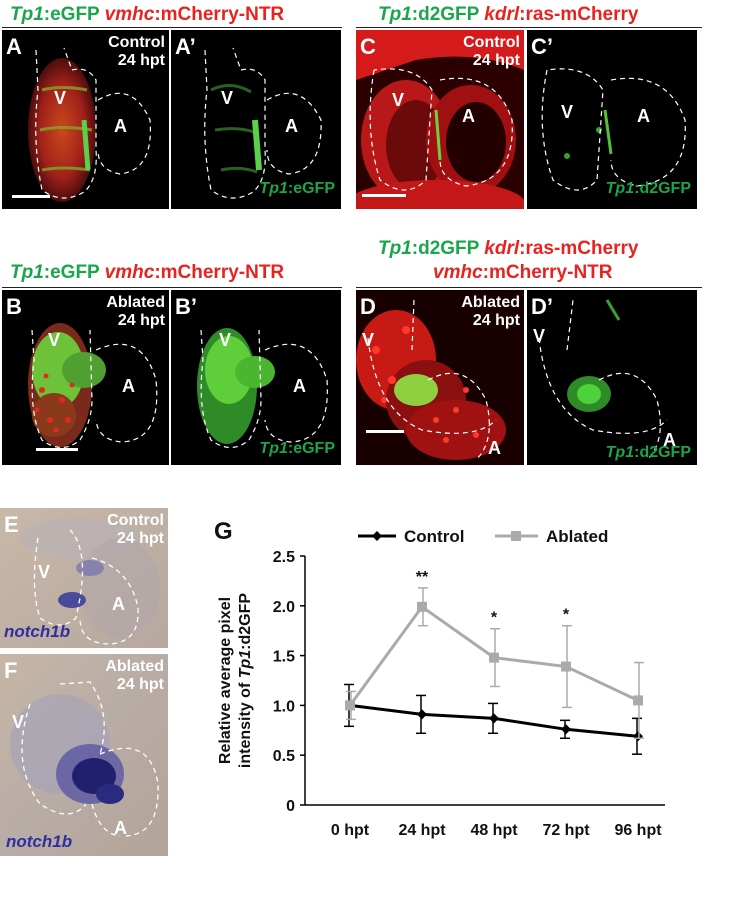 The height and width of the screenshot is (919, 730). What do you see at coordinates (613, 129) in the screenshot?
I see `panel-c-prime-image` at bounding box center [613, 129].